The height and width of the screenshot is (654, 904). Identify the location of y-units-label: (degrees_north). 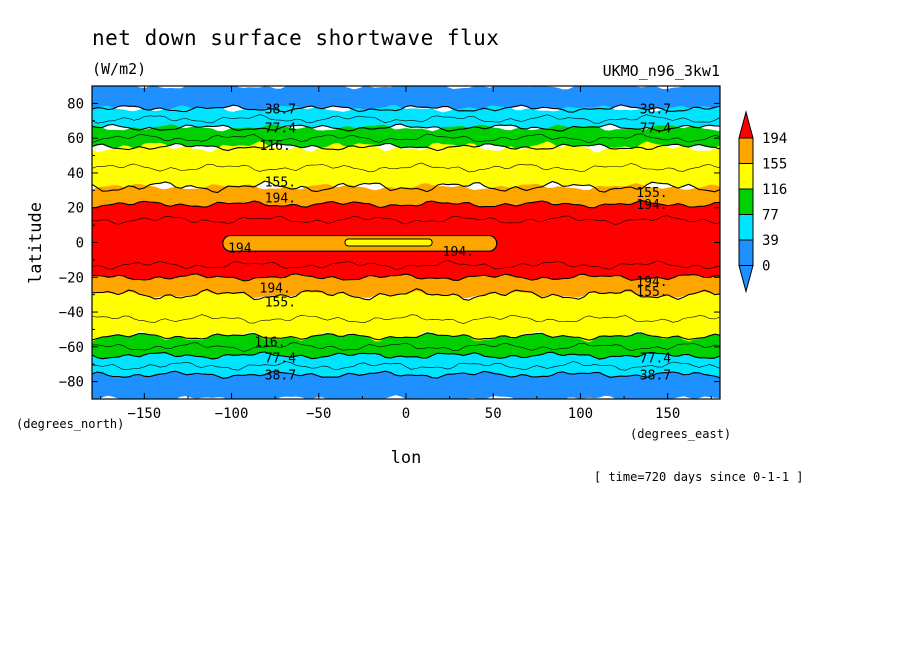
(70, 424).